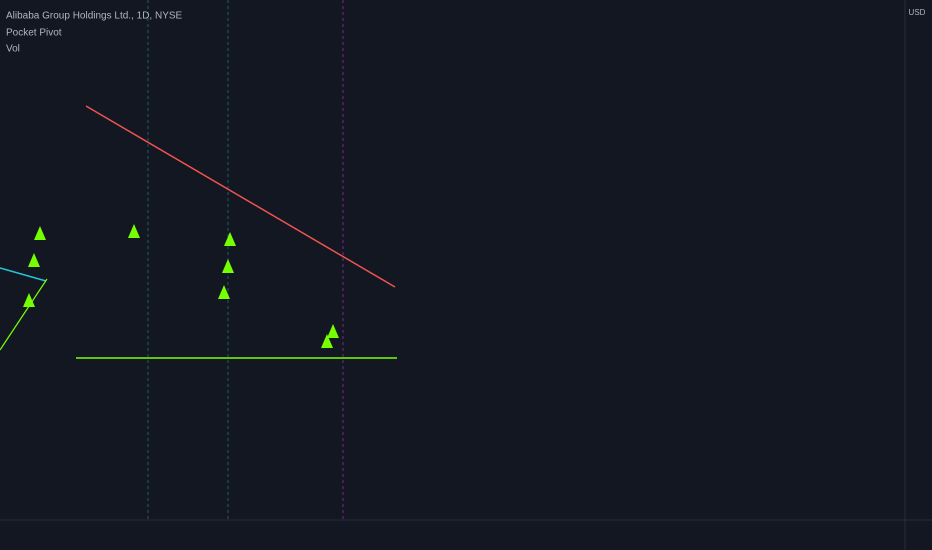  What do you see at coordinates (13, 49) in the screenshot?
I see `indicator-label: Vol` at bounding box center [13, 49].